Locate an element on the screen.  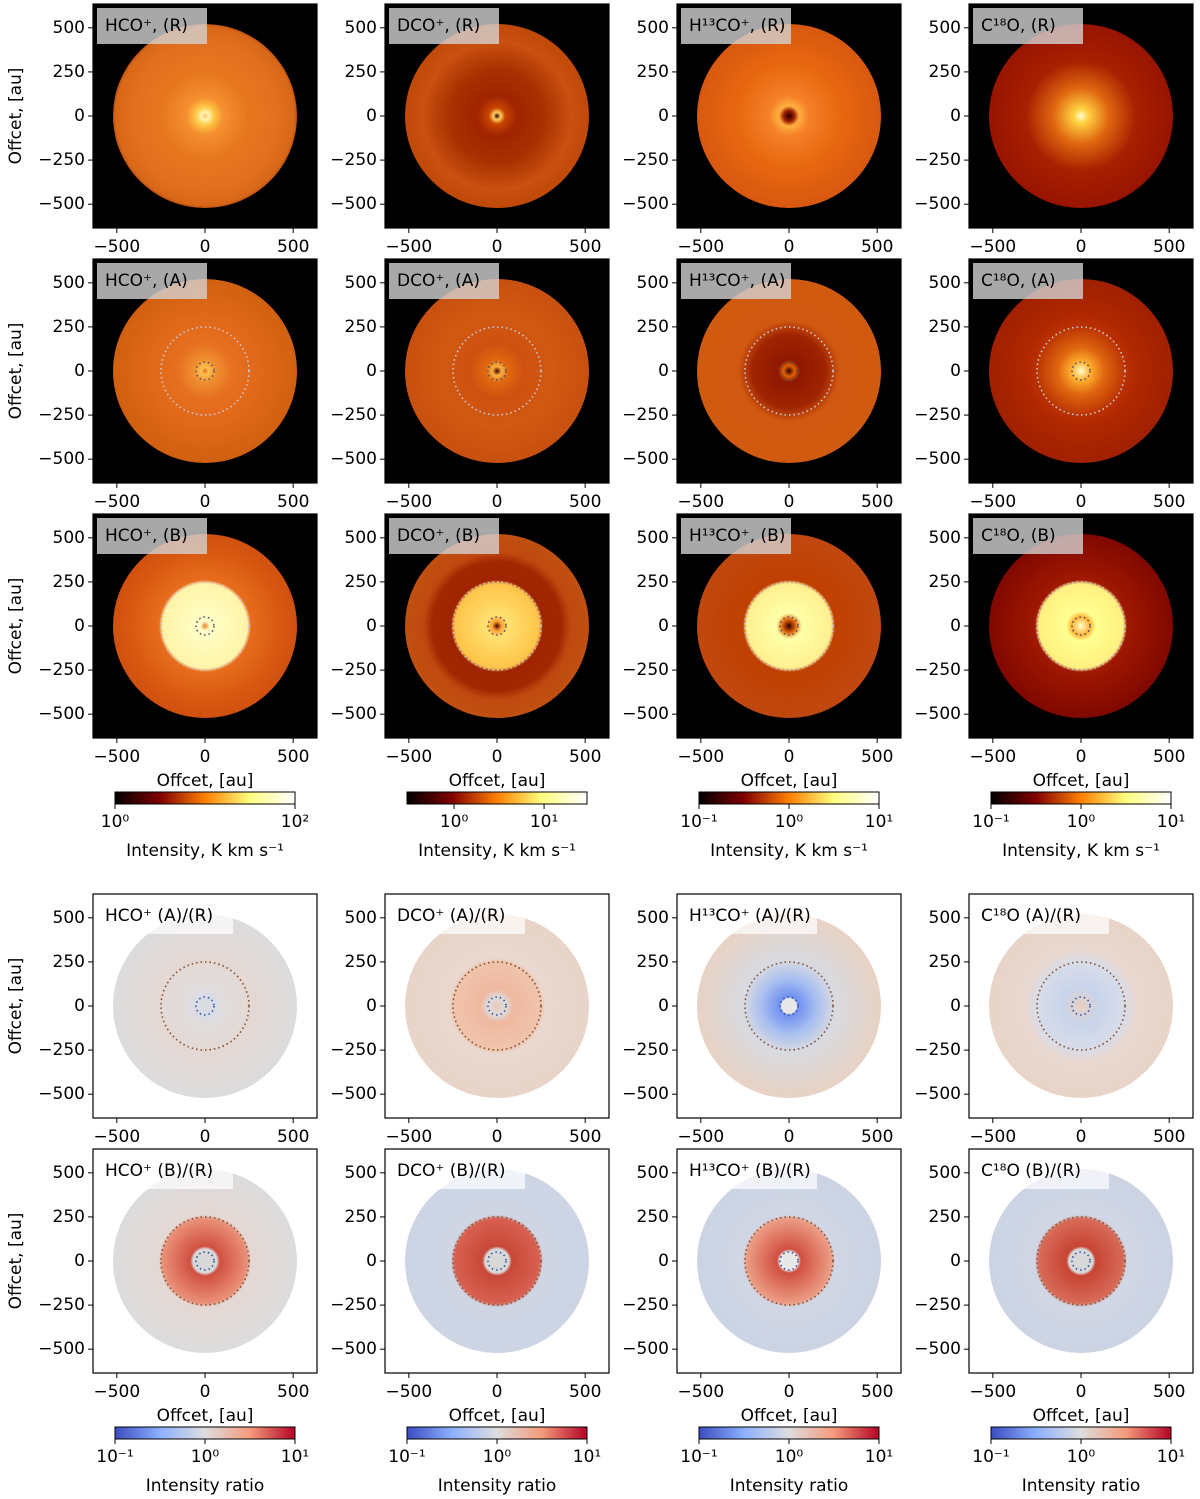
colorbar-tick-label: 10⁰ is located at coordinates (1081, 1457).